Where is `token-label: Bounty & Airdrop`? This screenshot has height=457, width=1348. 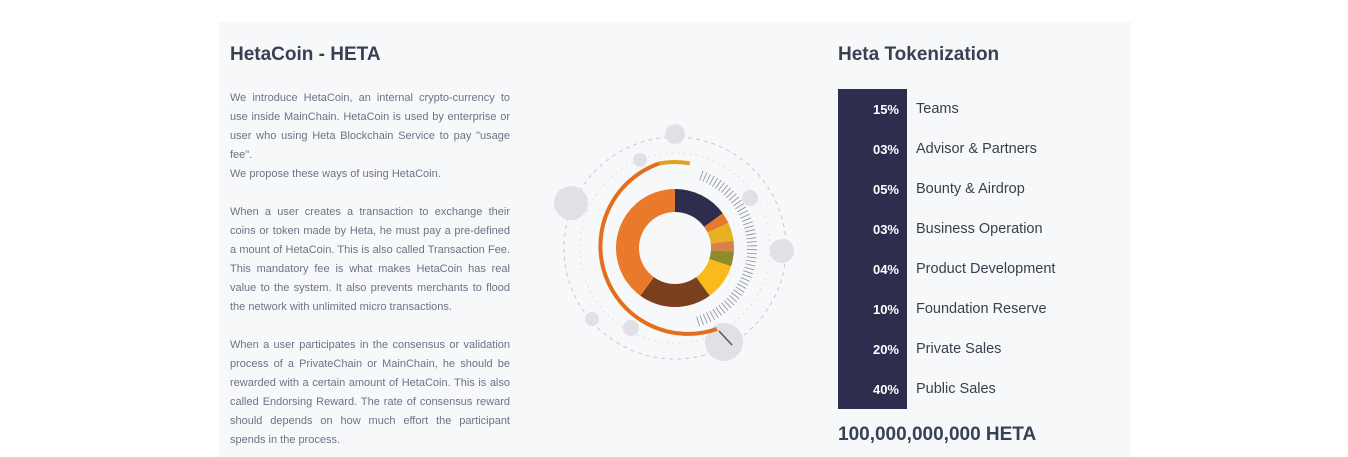
token-label: Bounty & Airdrop is located at coordinates (970, 189).